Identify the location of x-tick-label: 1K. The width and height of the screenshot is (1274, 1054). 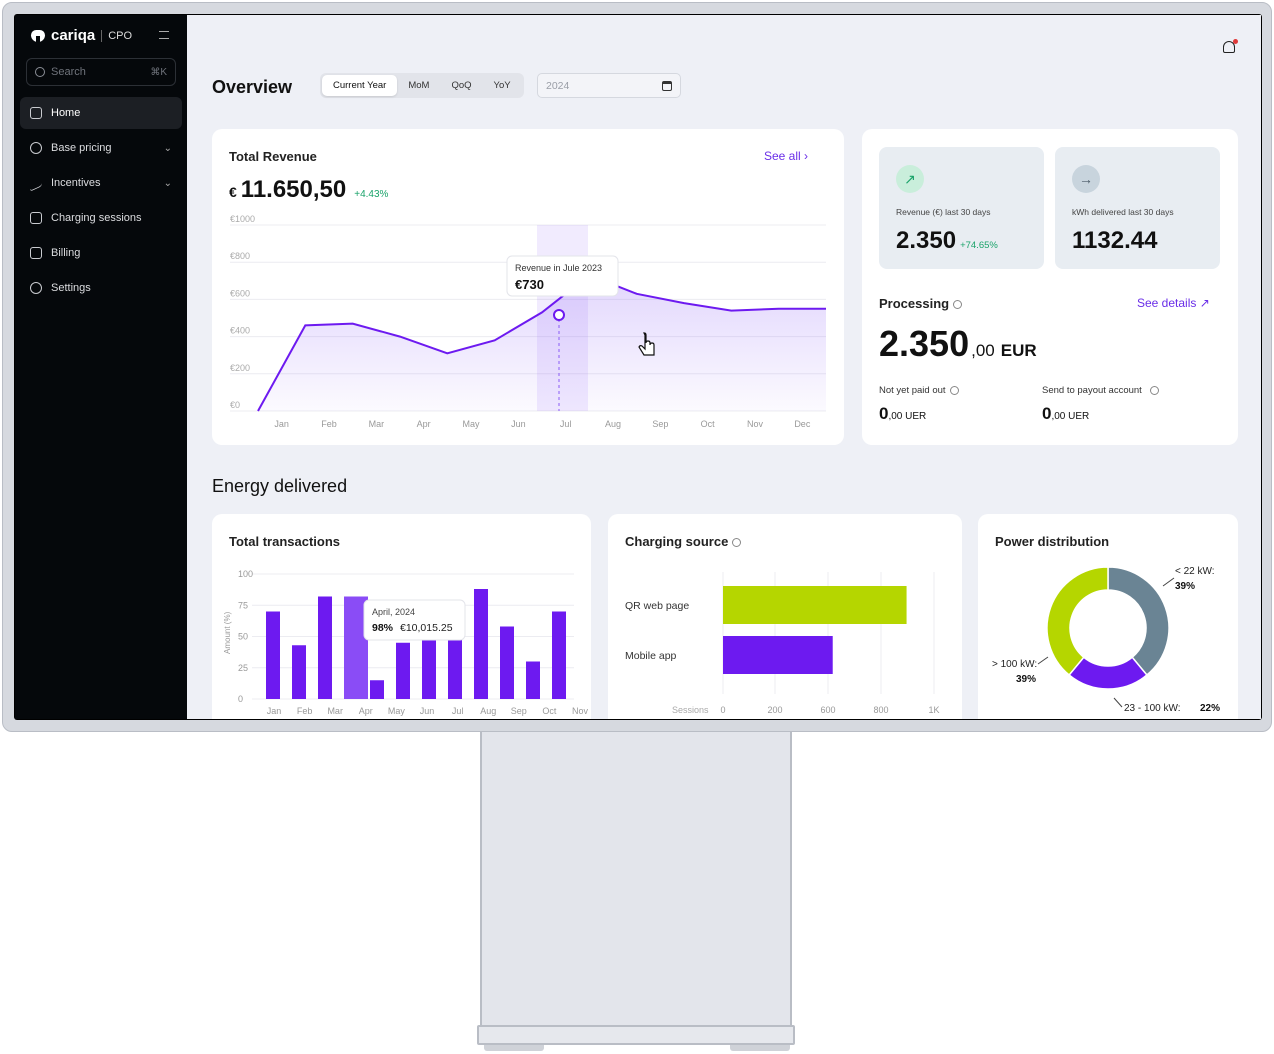
(933, 710).